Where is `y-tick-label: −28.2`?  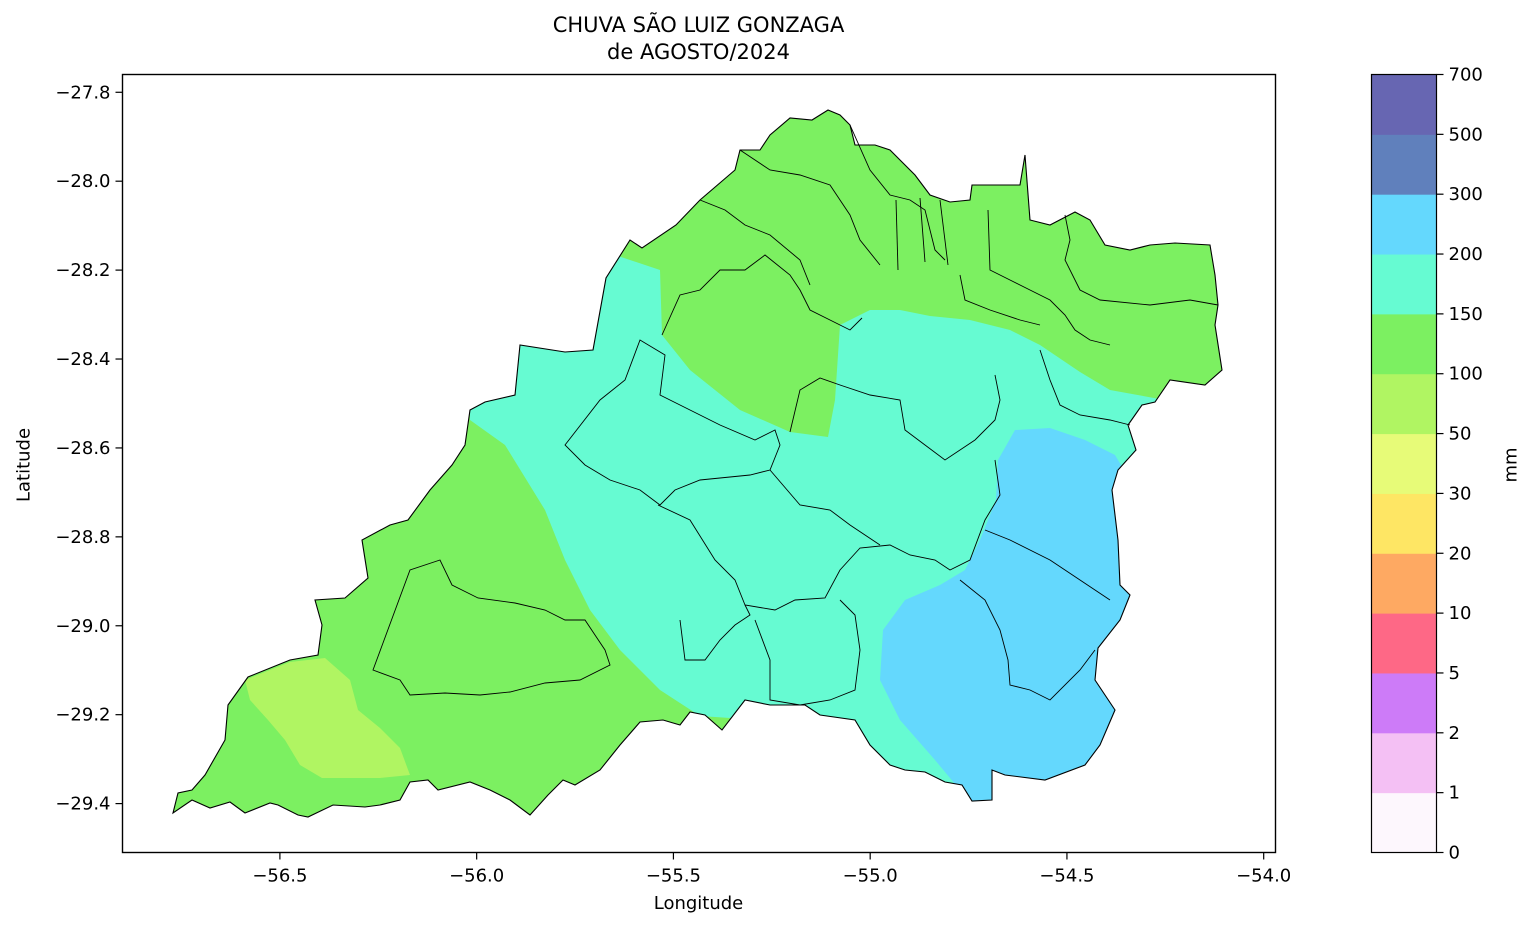 y-tick-label: −28.2 is located at coordinates (82, 270).